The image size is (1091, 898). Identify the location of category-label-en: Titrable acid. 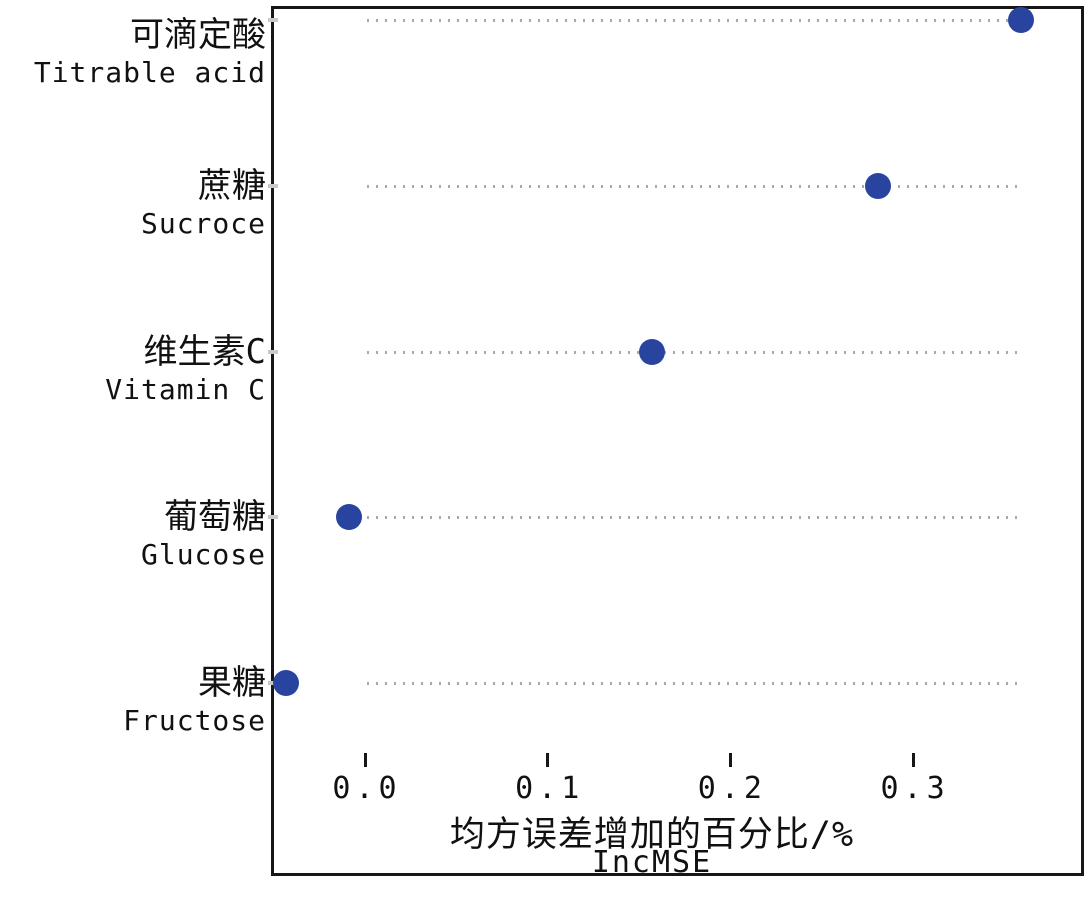
(149, 72).